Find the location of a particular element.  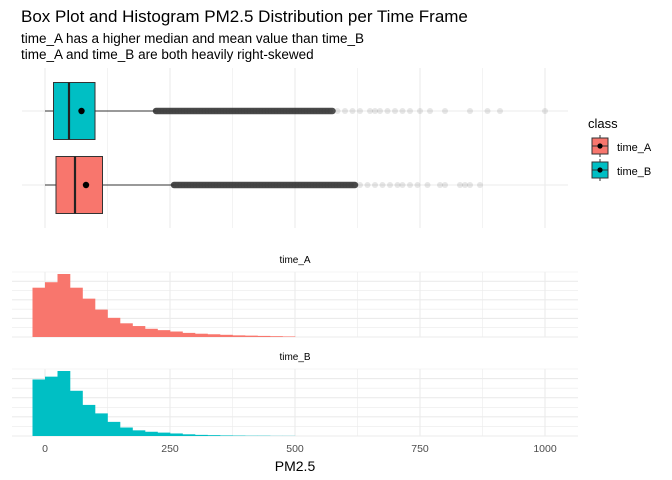

legend: class time_A time_B is located at coordinates (620, 148).